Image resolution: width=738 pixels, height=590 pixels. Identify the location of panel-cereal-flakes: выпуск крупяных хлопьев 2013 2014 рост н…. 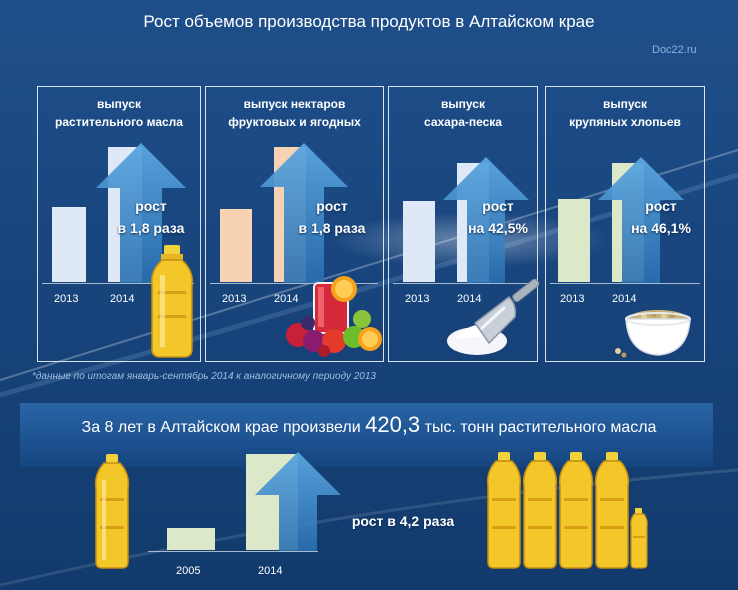
(625, 224).